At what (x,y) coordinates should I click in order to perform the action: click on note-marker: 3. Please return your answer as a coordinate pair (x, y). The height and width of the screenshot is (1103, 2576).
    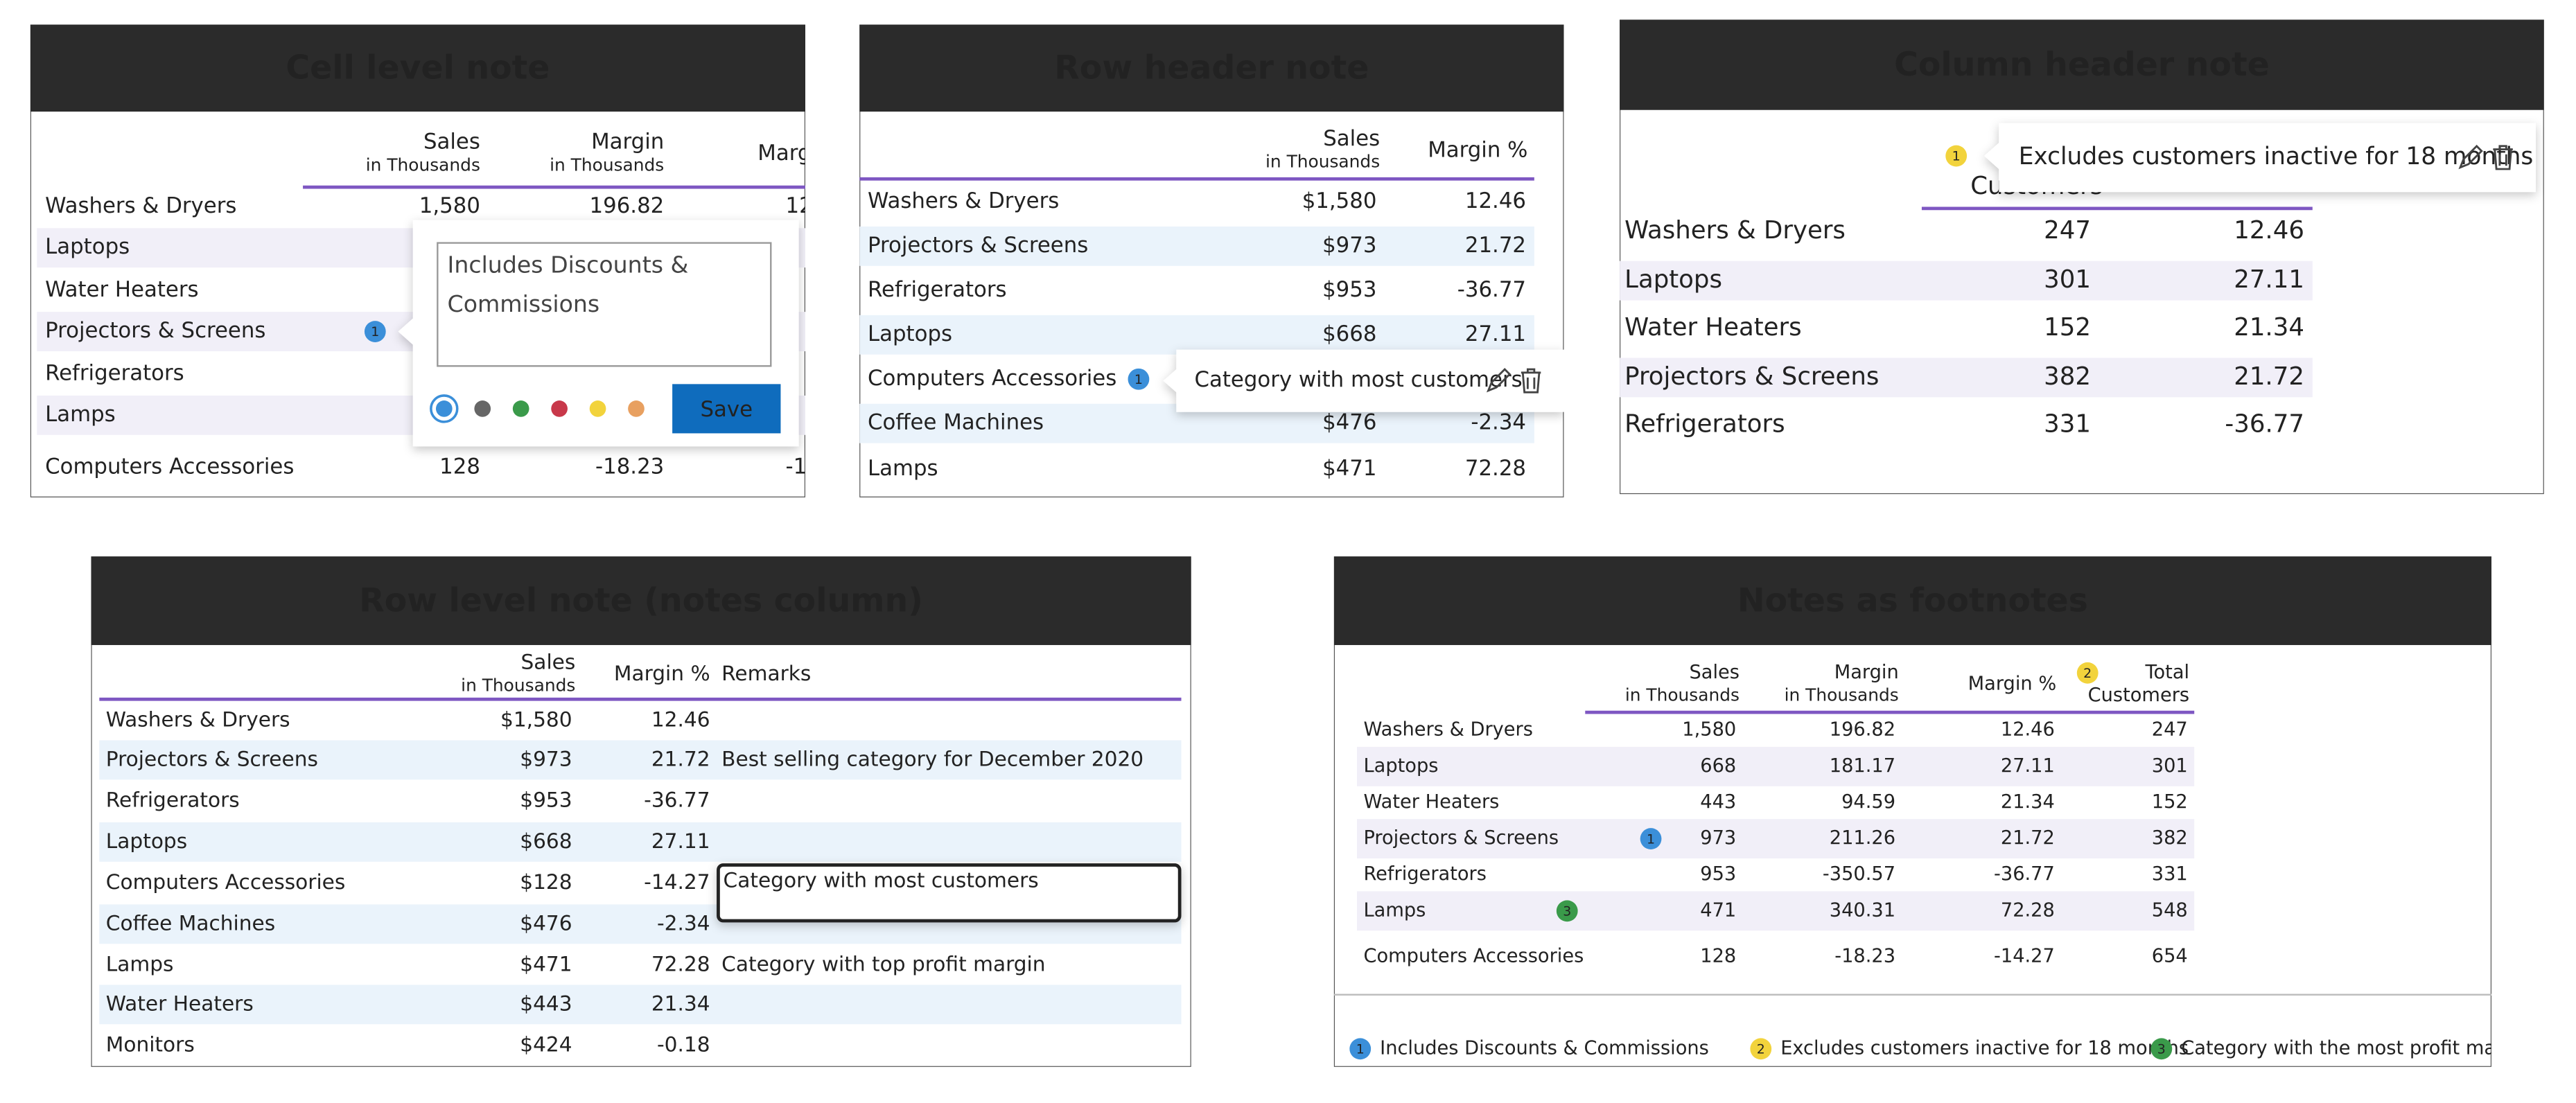
    Looking at the image, I should click on (2161, 1049).